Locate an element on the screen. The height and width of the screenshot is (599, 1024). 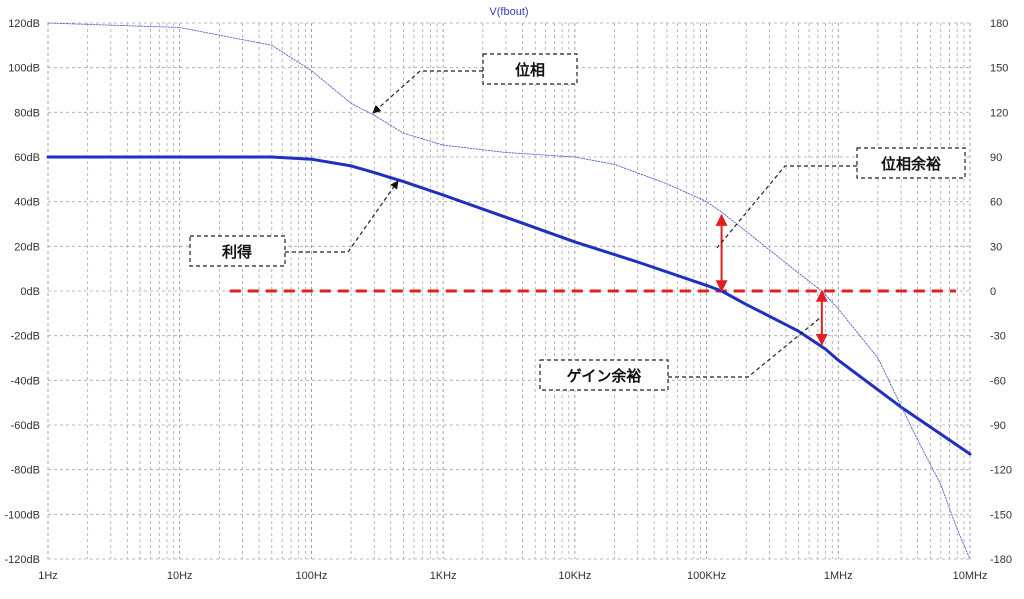
callout-phase-text: 位相 is located at coordinates (530, 70).